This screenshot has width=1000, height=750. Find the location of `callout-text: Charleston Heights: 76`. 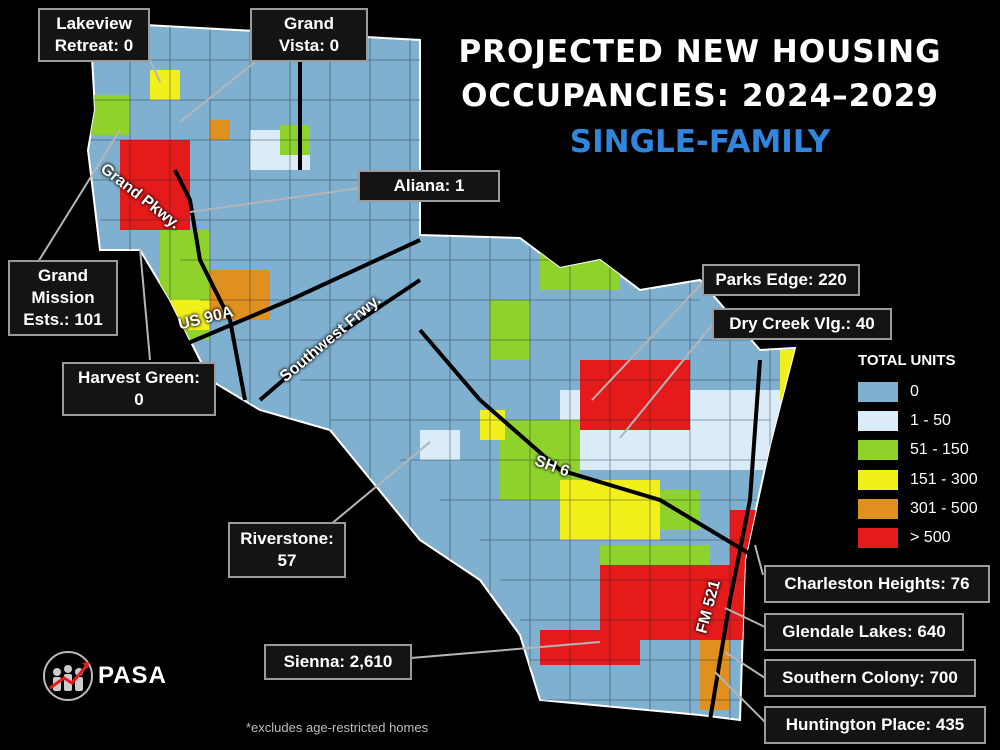

callout-text: Charleston Heights: 76 is located at coordinates (877, 583).